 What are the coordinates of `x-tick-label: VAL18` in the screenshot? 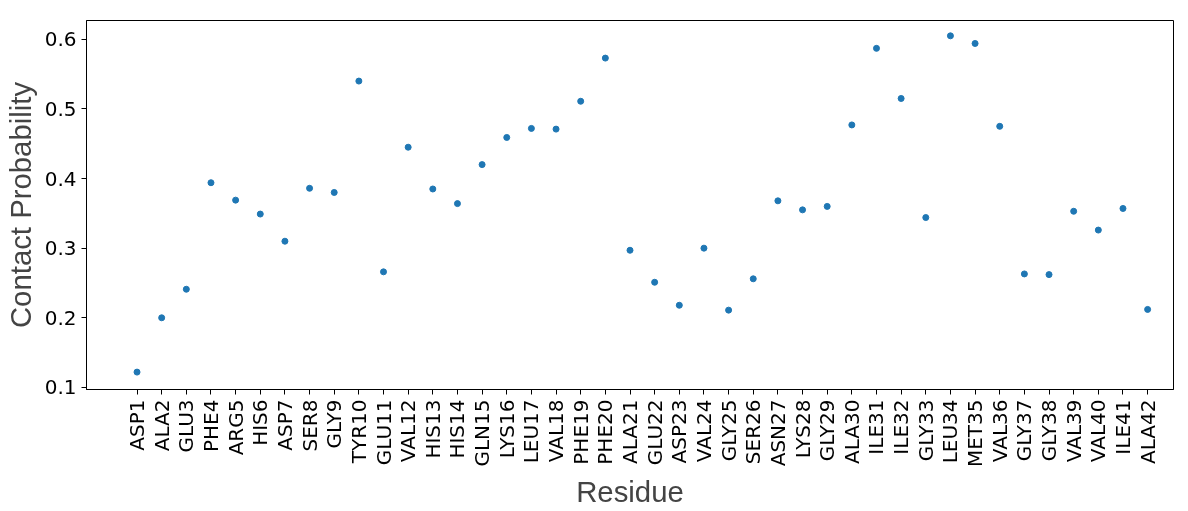 It's located at (556, 431).